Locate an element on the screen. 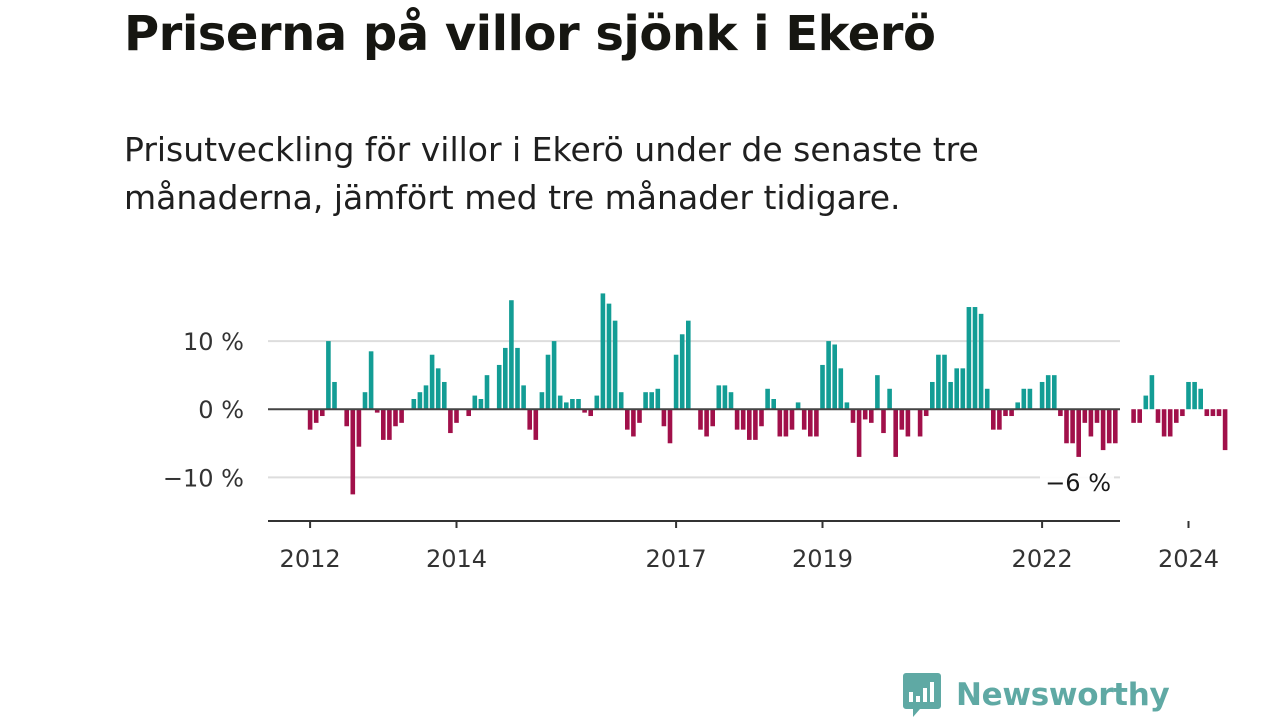 Image resolution: width=1280 pixels, height=720 pixels. x-tick-label: 2014 is located at coordinates (456, 559).